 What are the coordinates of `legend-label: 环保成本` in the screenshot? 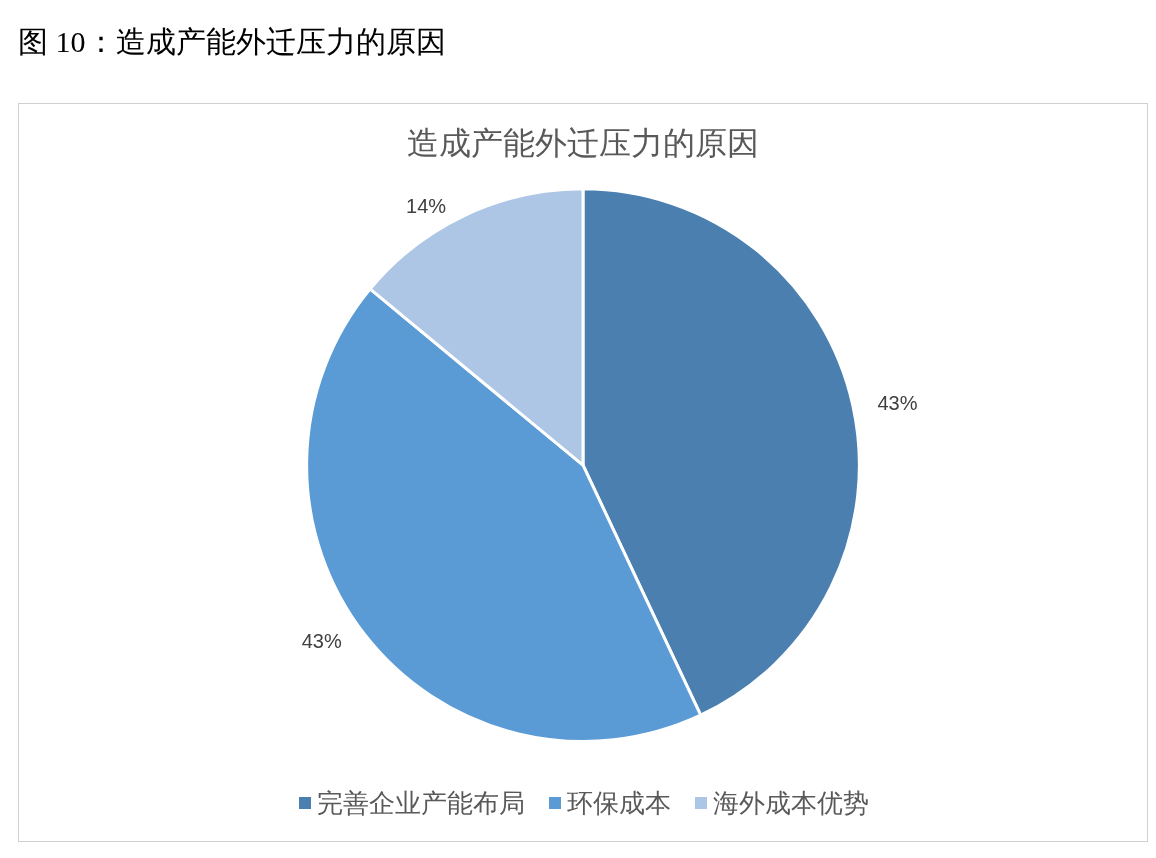 It's located at (619, 803).